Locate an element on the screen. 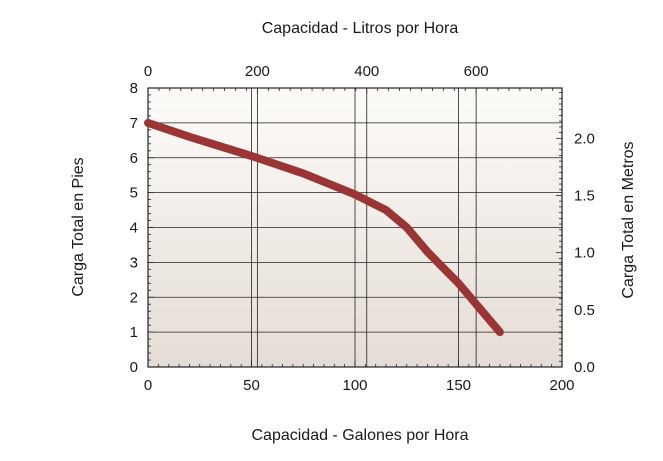 Image resolution: width=663 pixels, height=461 pixels. x-top-tick-label: 0 is located at coordinates (148, 71).